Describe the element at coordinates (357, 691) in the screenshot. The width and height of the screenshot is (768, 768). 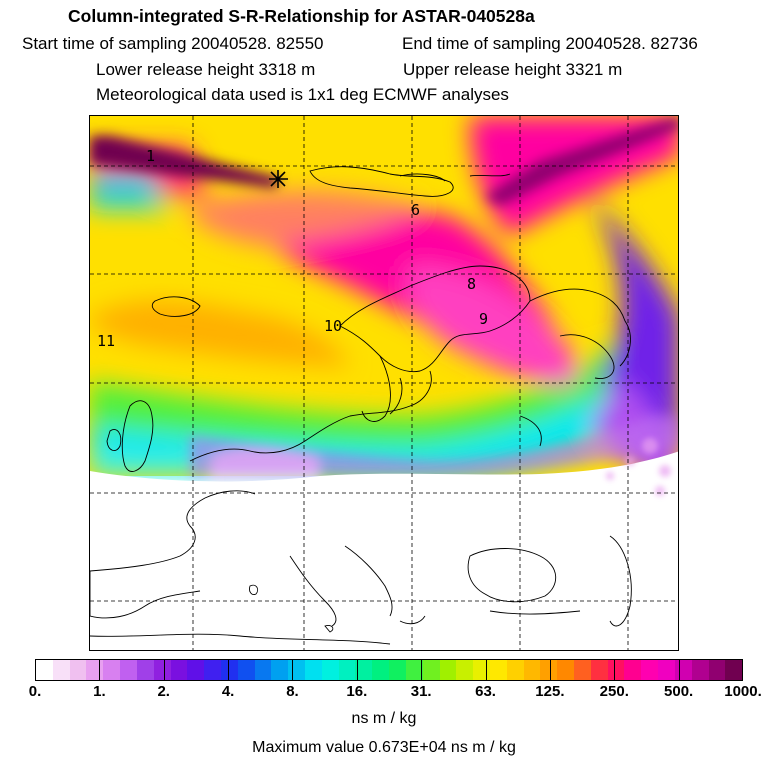
I see `colorbar-tick-label: 16.` at that location.